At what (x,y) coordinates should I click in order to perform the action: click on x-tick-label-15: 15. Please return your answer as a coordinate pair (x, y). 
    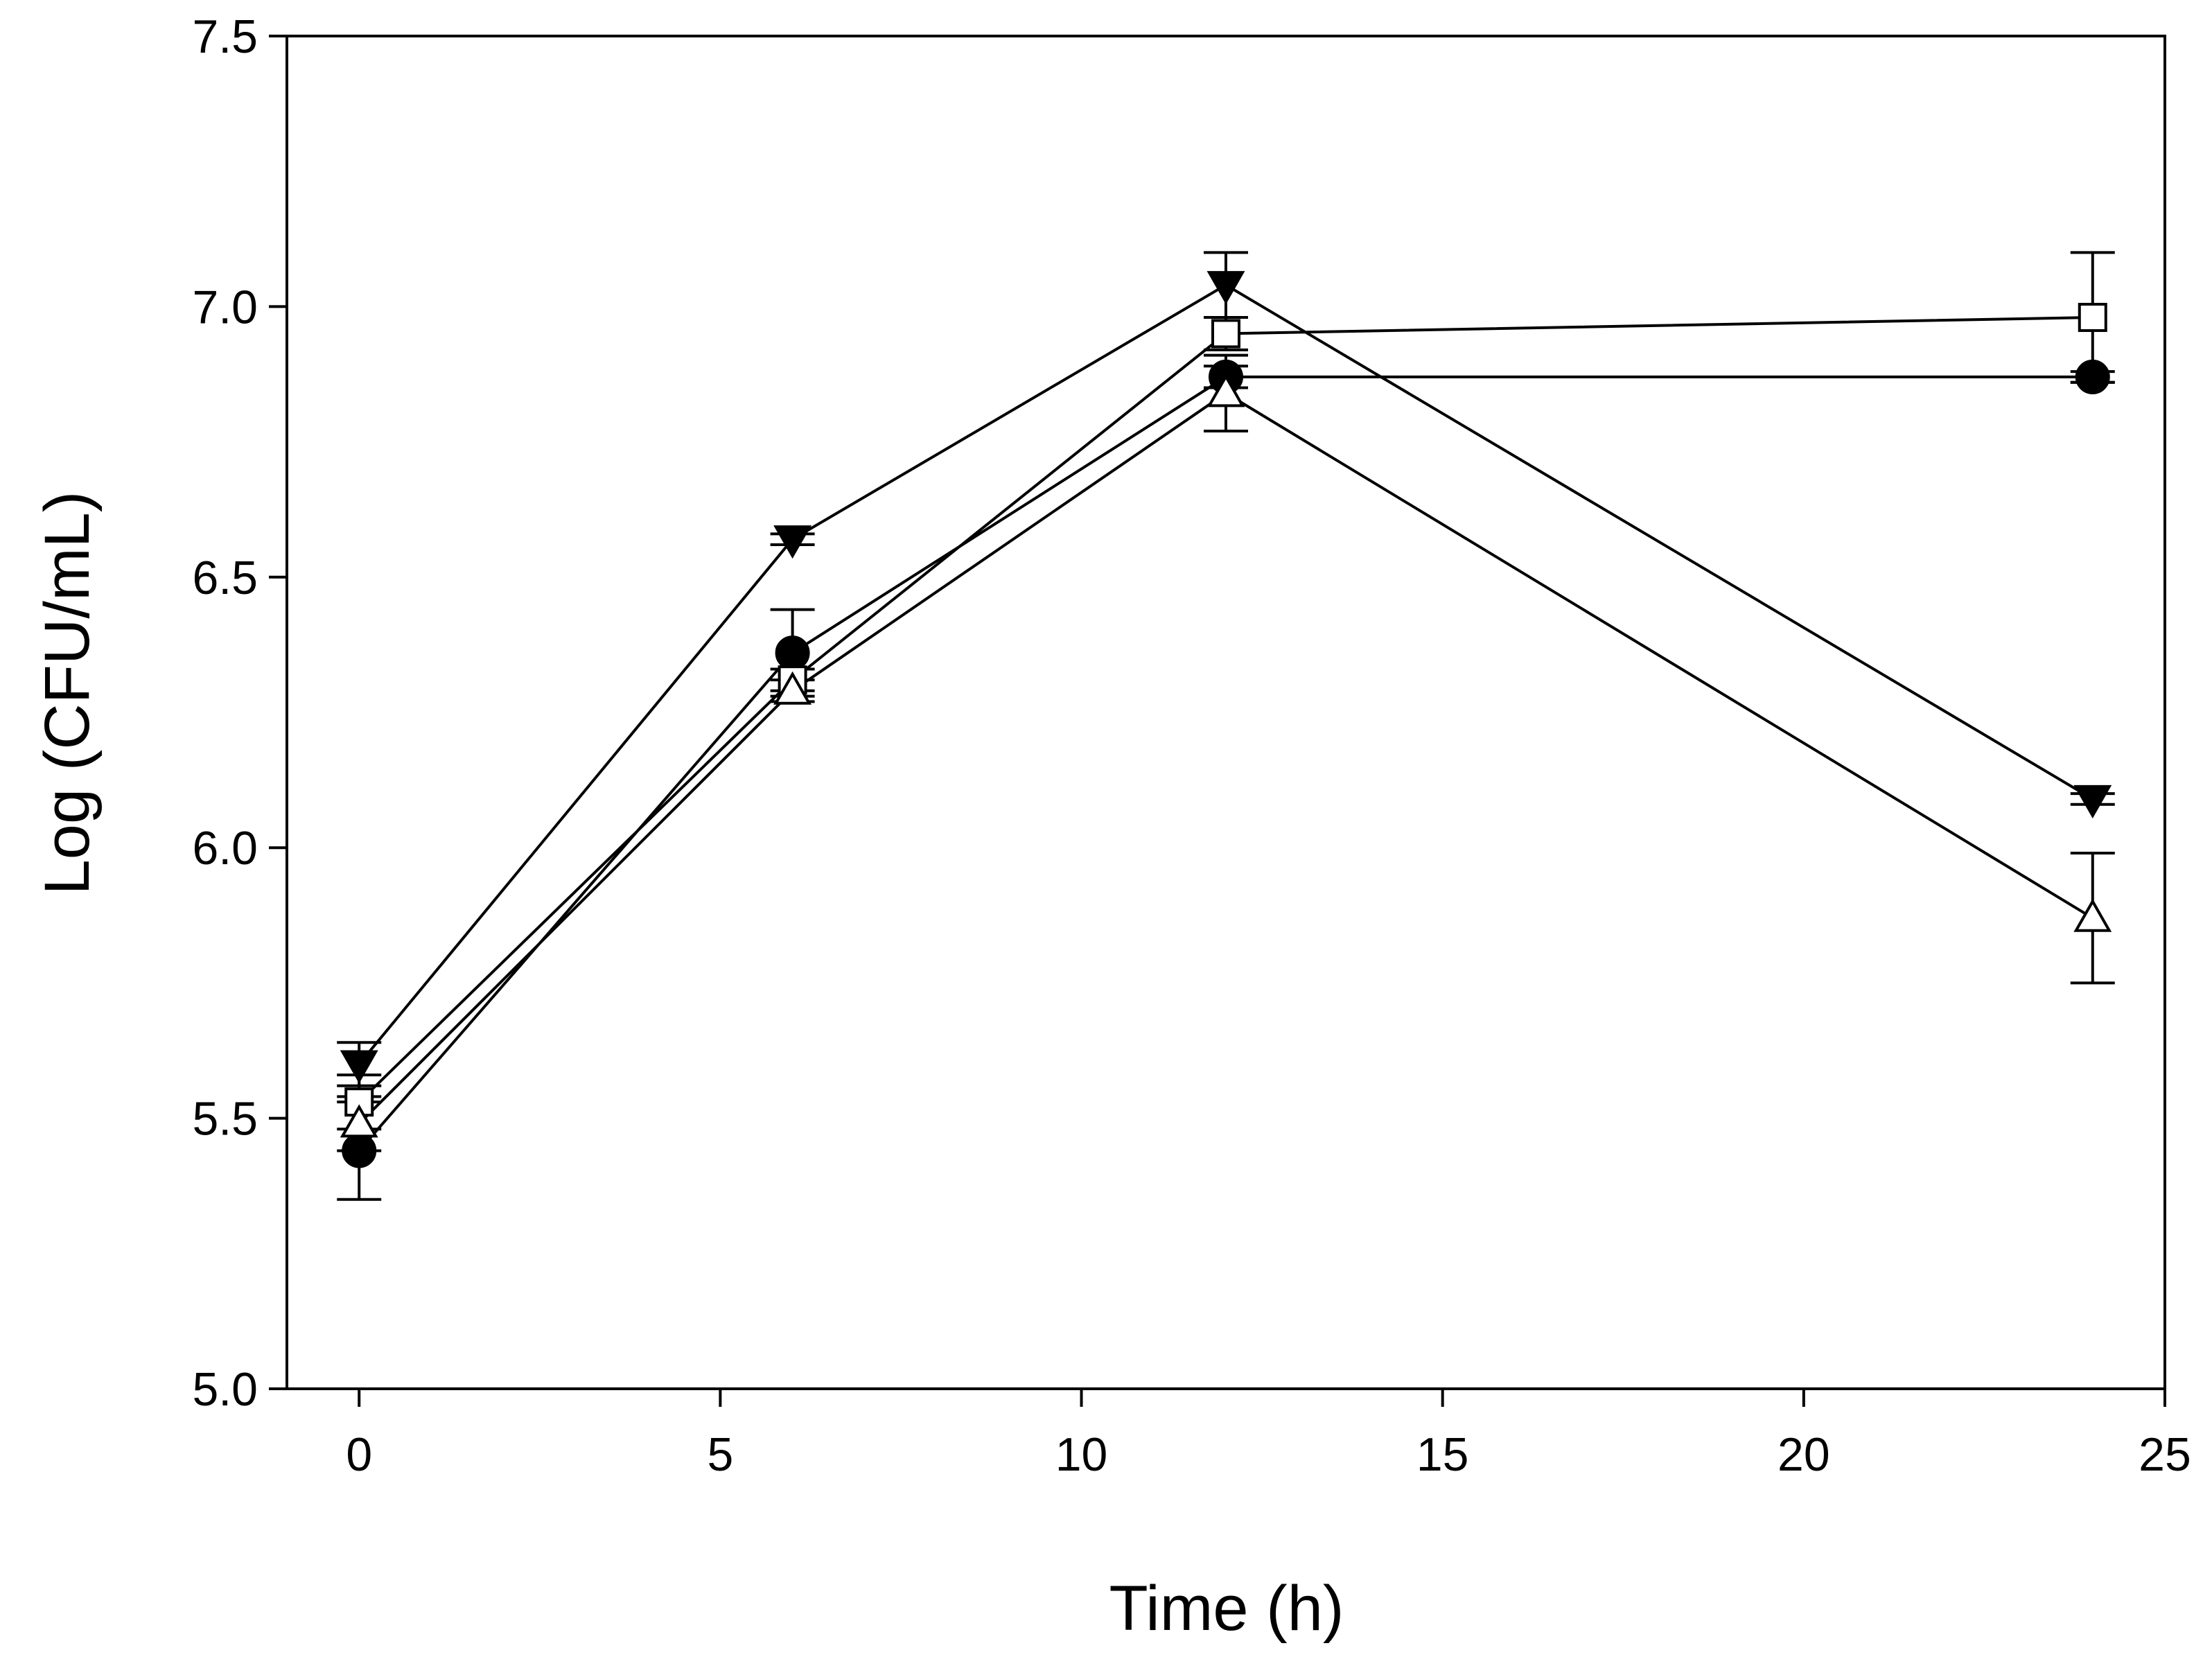
    Looking at the image, I should click on (1442, 1454).